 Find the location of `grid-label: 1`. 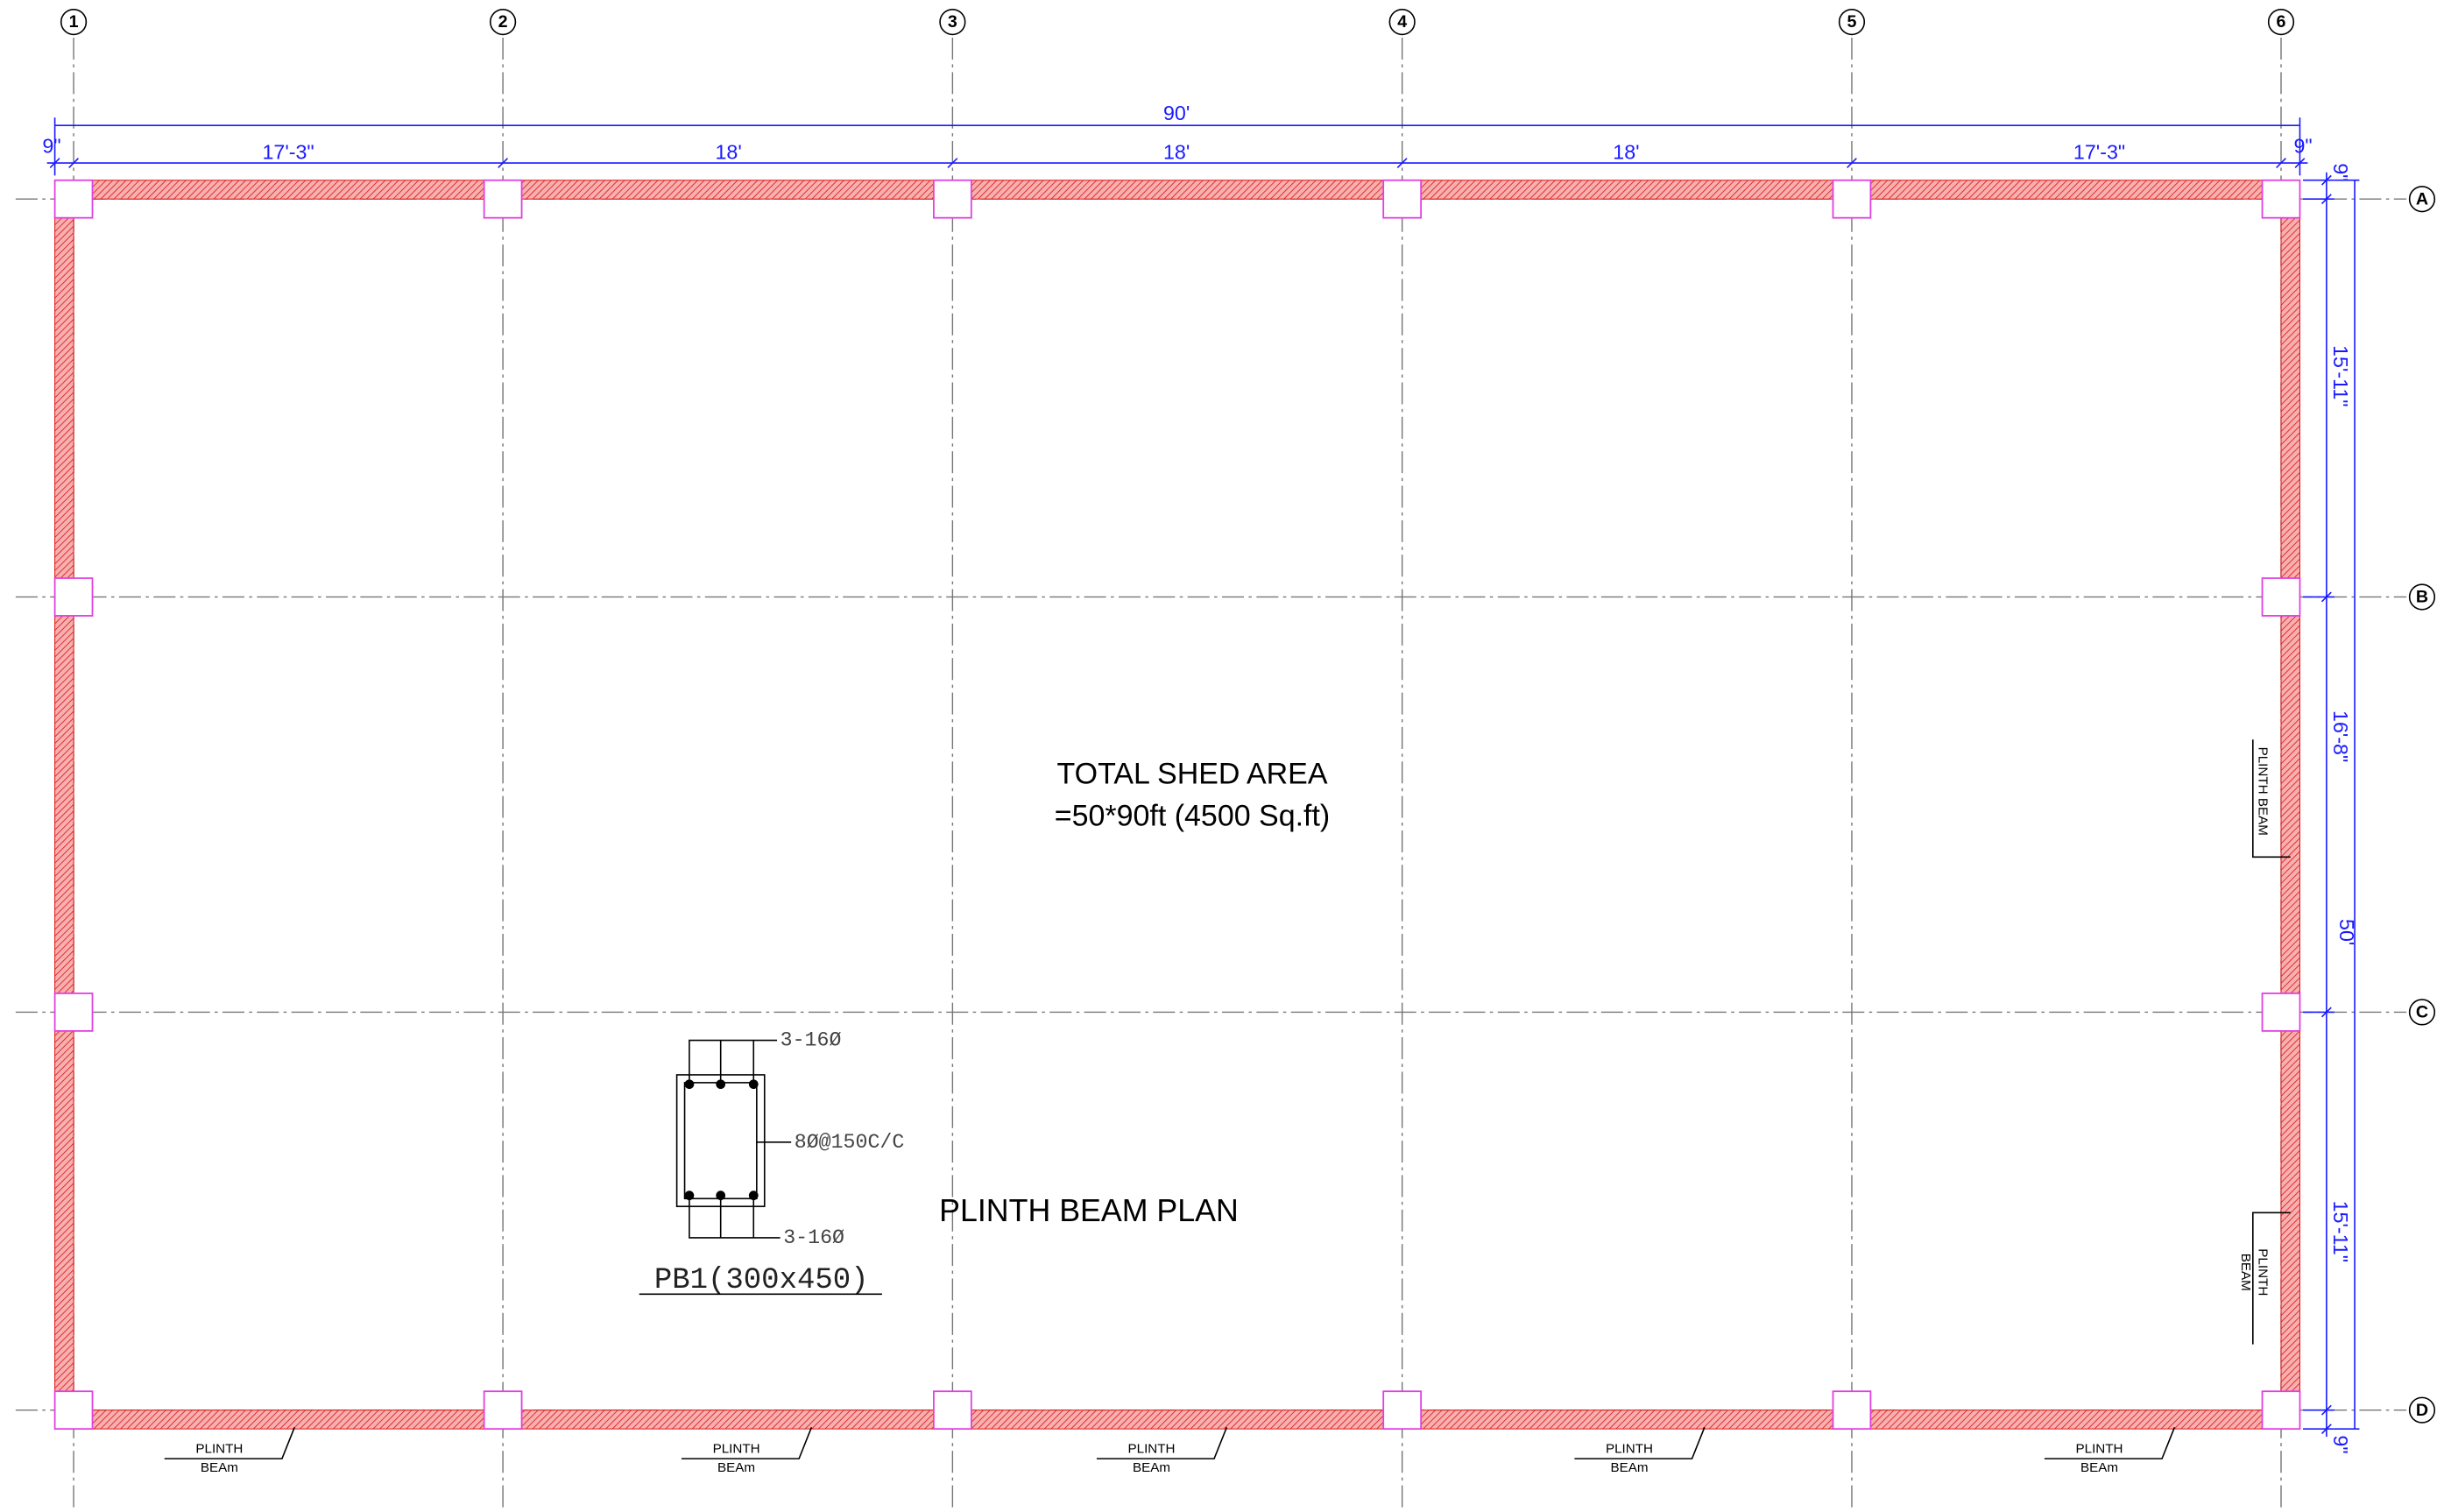

grid-label: 1 is located at coordinates (74, 22).